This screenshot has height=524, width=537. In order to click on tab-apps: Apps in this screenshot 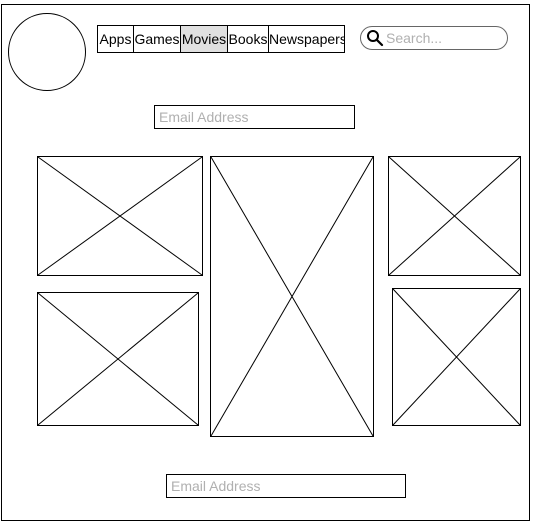, I will do `click(116, 39)`.